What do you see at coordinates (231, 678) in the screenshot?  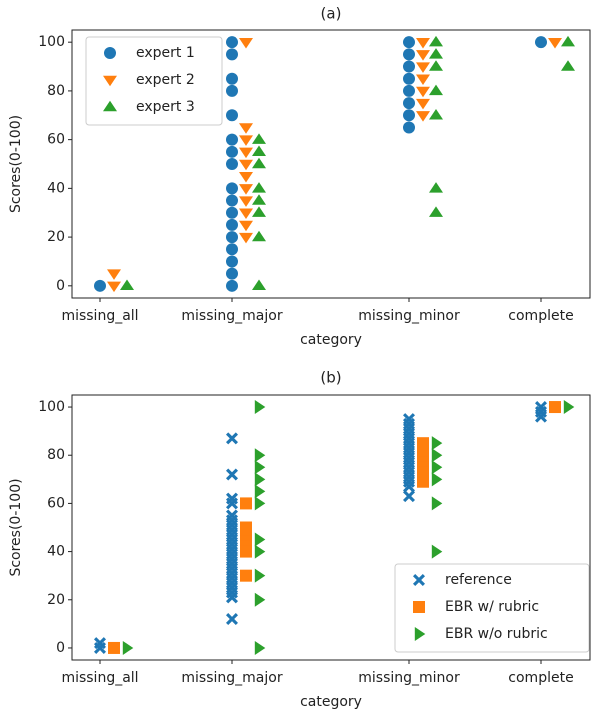 I see `x-tick-label: missing_major` at bounding box center [231, 678].